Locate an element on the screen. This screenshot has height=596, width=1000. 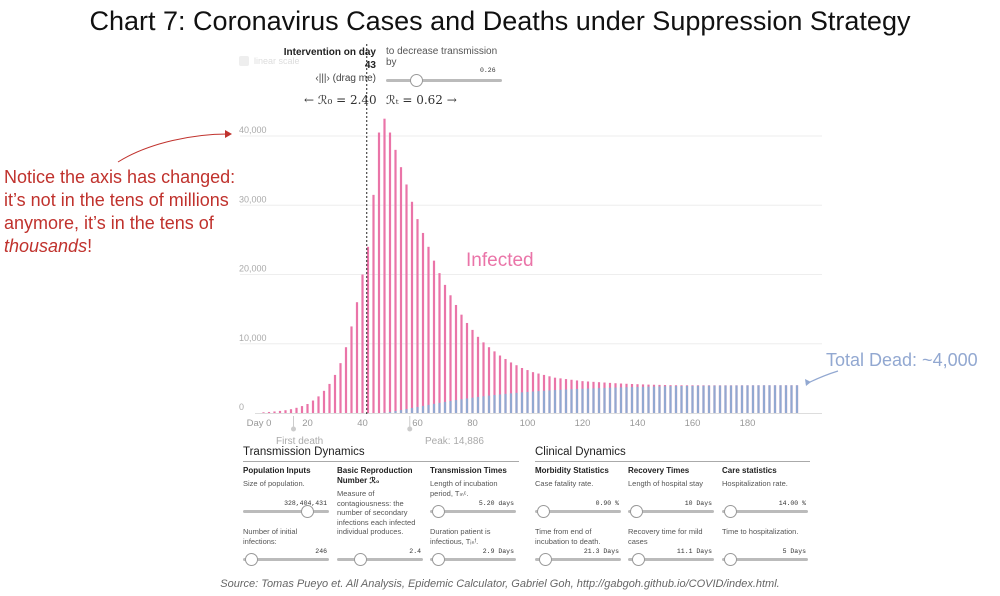
param-description-secondary: Number of initial infections: is located at coordinates (270, 536).